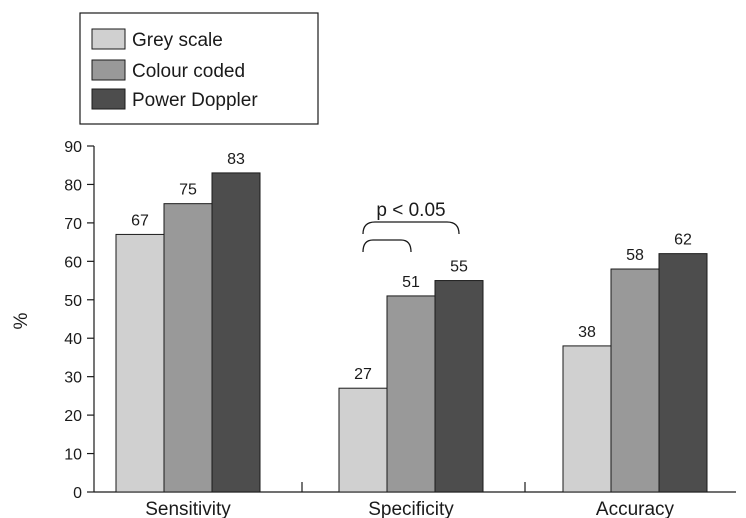 Image resolution: width=746 pixels, height=518 pixels. What do you see at coordinates (188, 508) in the screenshot?
I see `category-label-sensitivity: Sensitivity` at bounding box center [188, 508].